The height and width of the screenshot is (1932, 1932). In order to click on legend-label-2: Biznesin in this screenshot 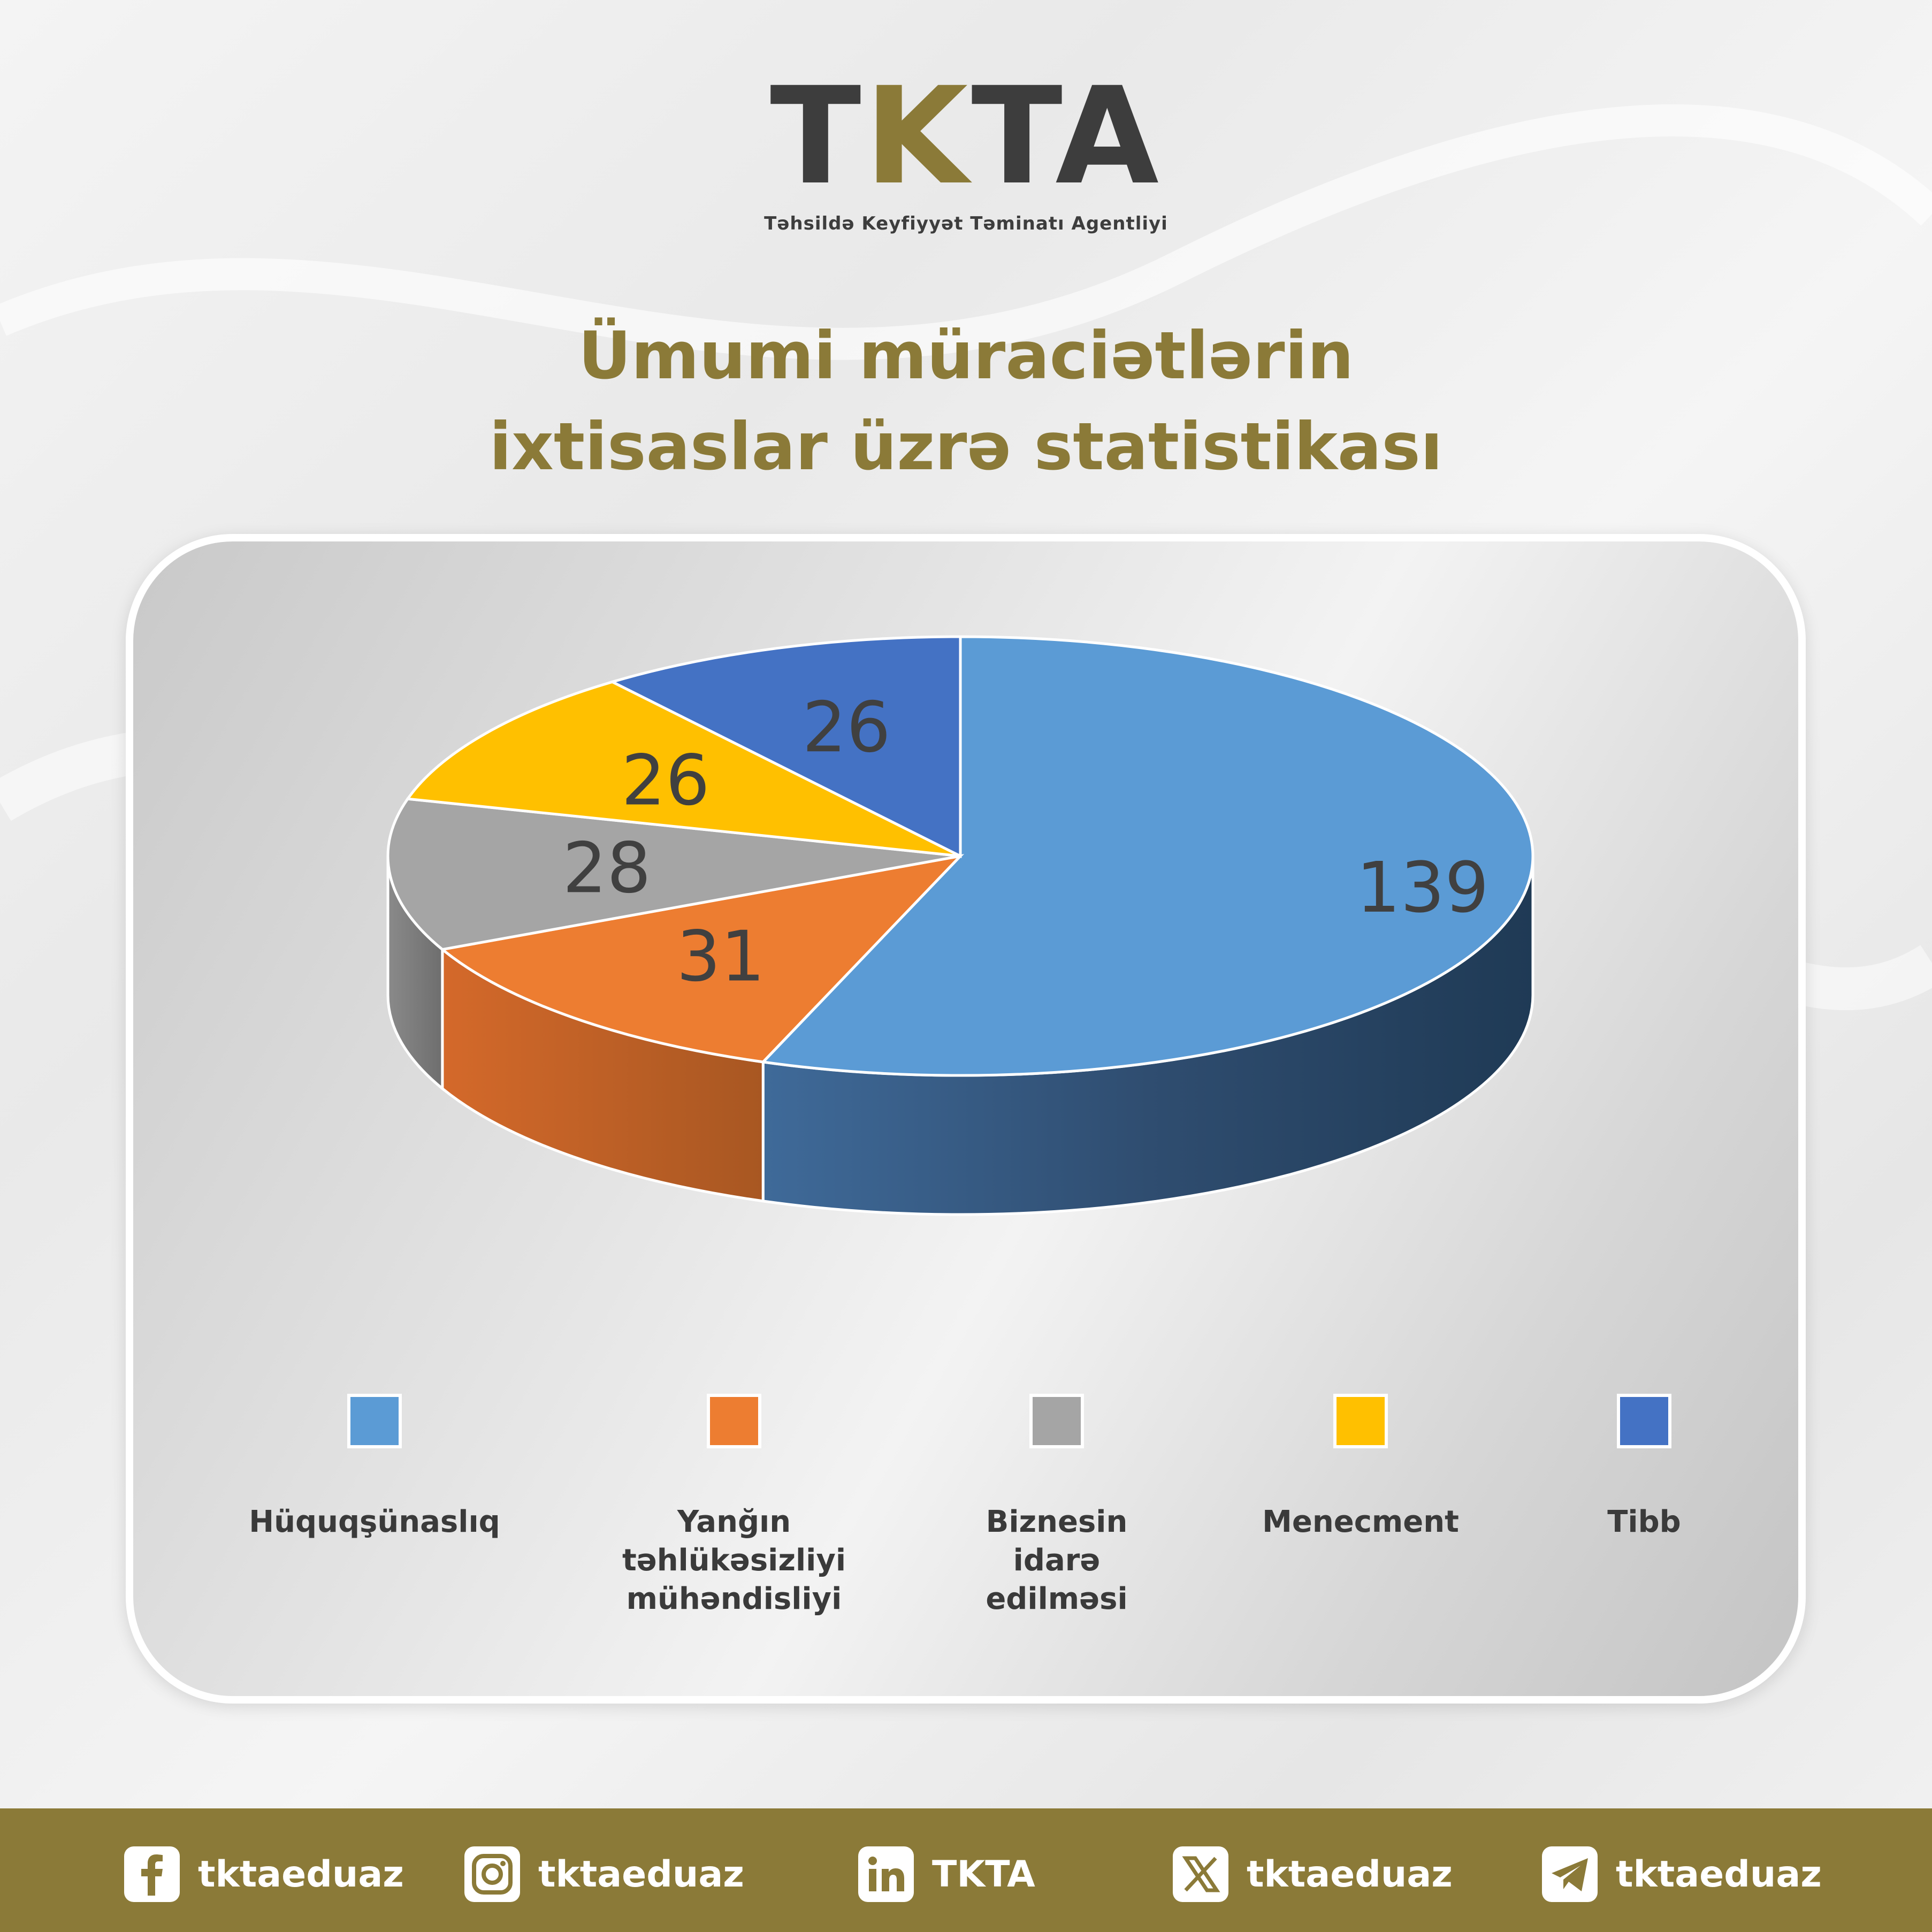, I will do `click(1057, 1522)`.